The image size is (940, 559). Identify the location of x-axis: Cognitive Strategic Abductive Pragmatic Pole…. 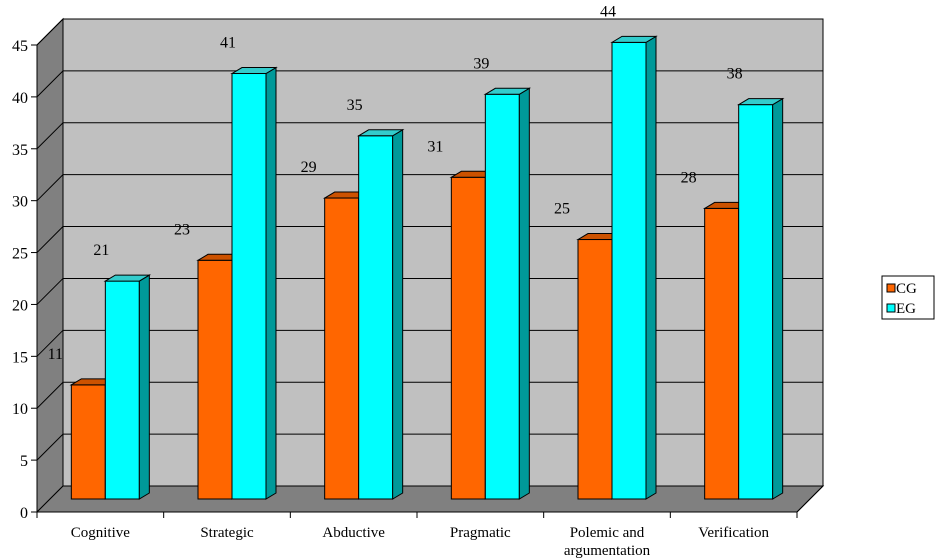
(430, 522).